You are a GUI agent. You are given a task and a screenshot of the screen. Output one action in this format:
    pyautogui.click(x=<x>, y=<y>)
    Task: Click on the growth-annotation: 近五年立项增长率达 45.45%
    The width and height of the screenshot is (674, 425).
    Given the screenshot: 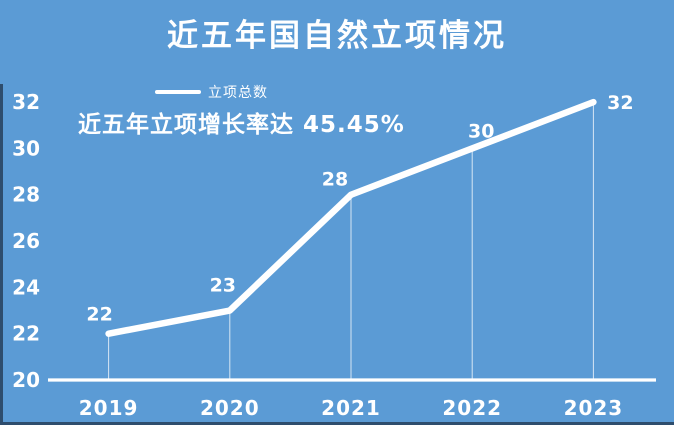 What is the action you would take?
    pyautogui.click(x=241, y=125)
    